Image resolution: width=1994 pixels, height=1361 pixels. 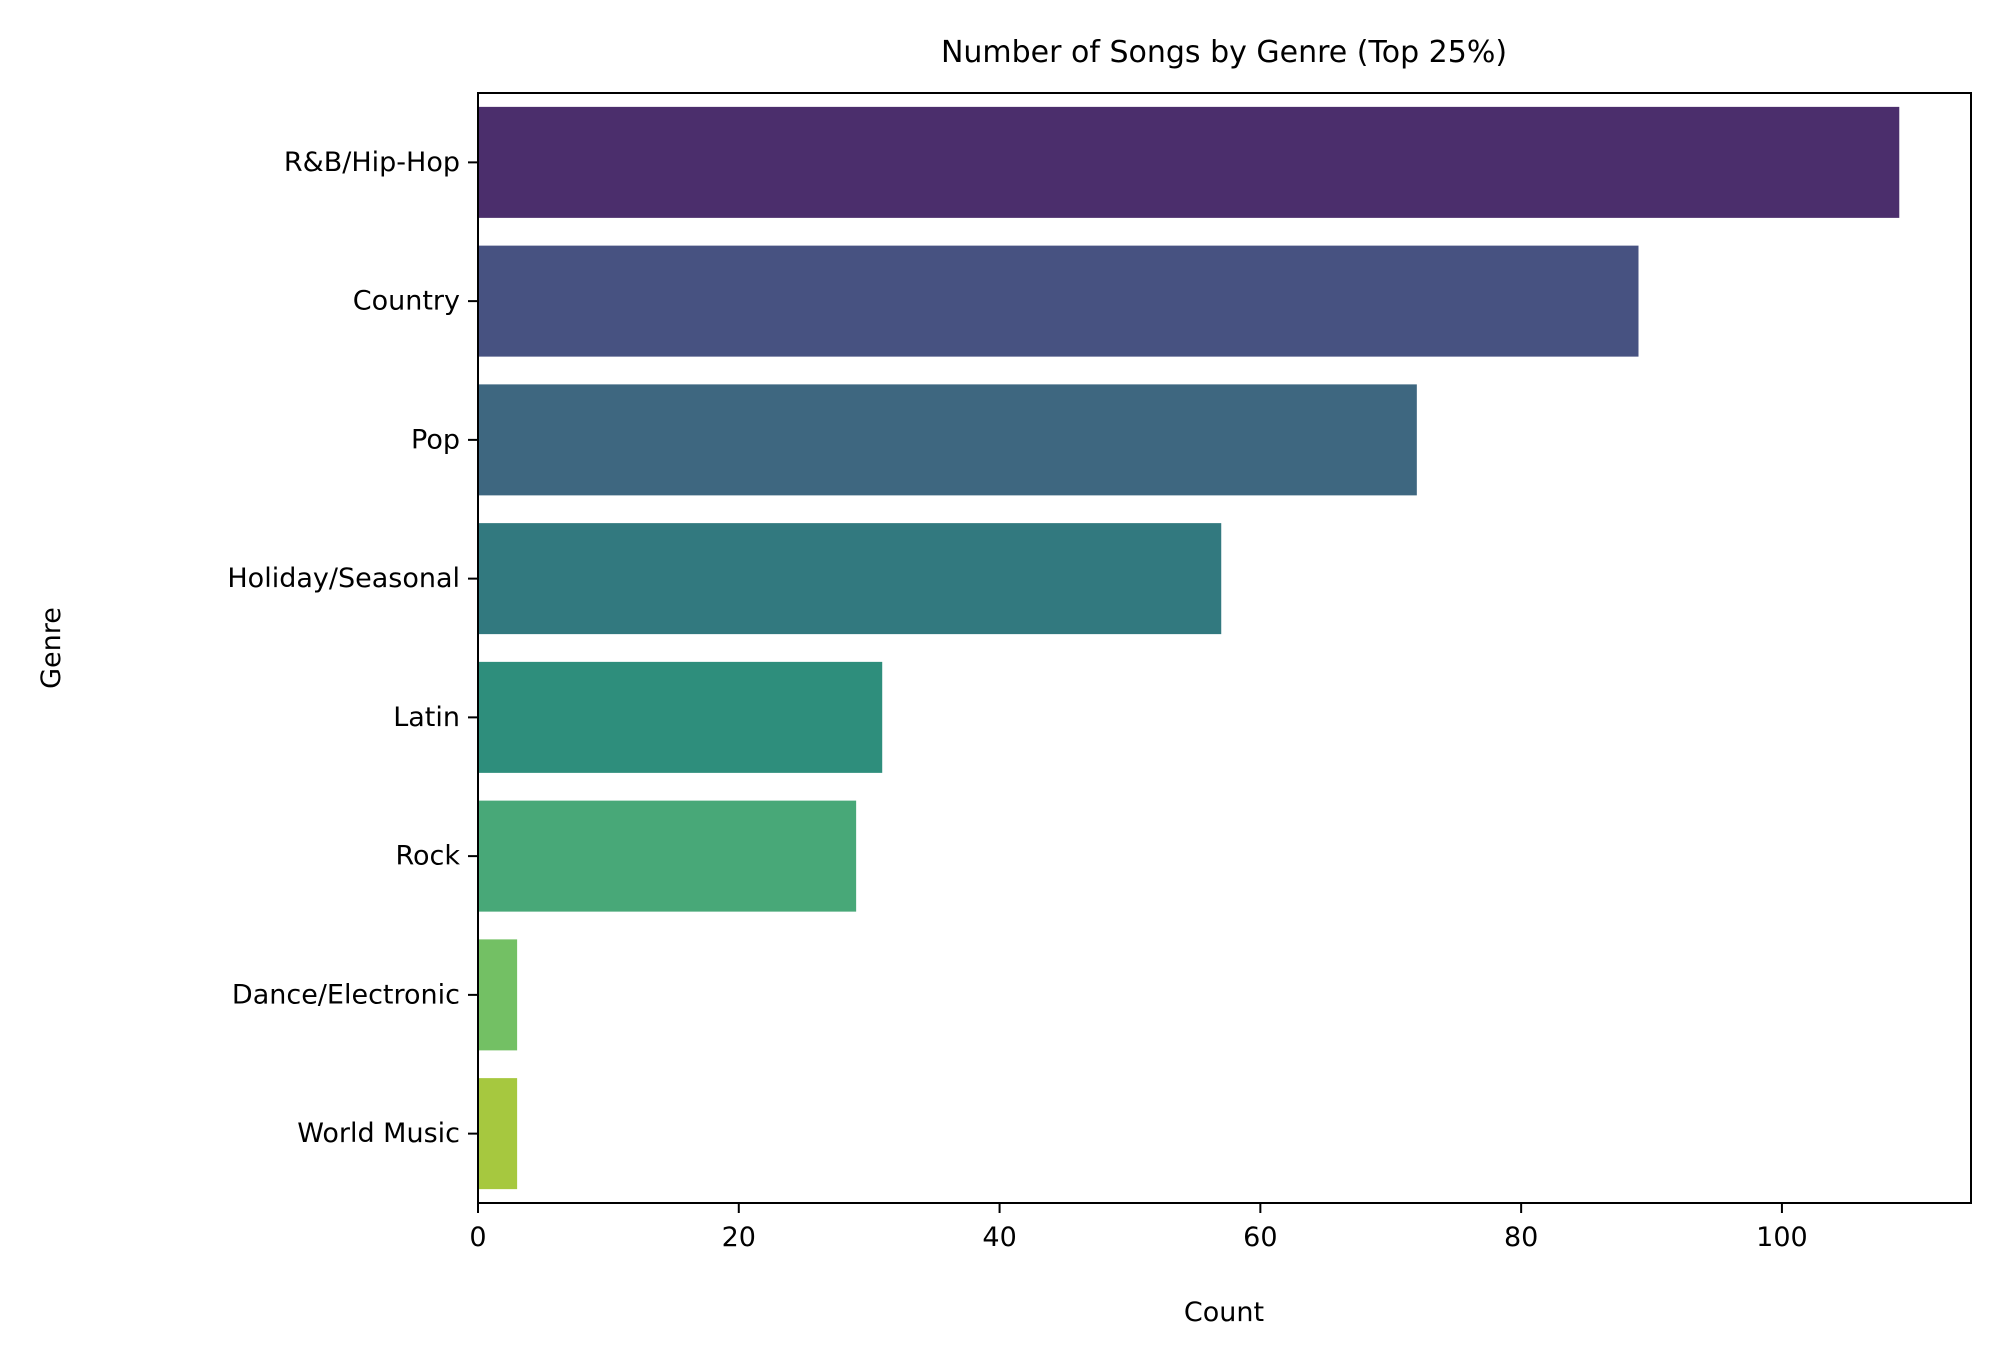 I want to click on y-tick-label: World Music, so click(x=378, y=1133).